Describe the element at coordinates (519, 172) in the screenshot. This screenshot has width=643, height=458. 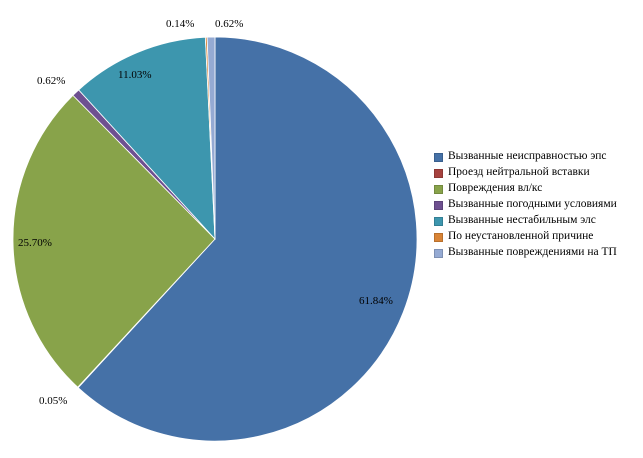
I see `legend-label: Проезд нейтральной вставки` at that location.